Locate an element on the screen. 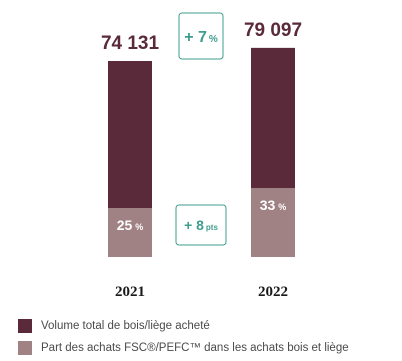 The height and width of the screenshot is (361, 402). category-label-2022: 2022 is located at coordinates (273, 292).